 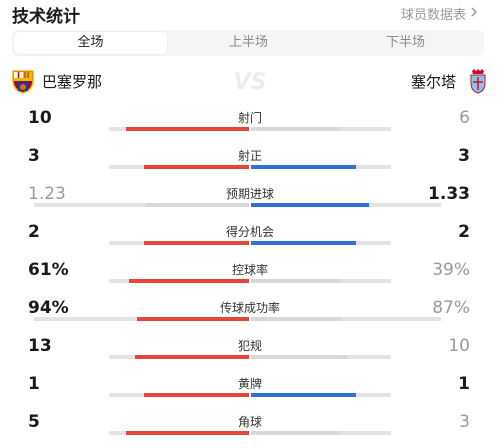 What do you see at coordinates (464, 384) in the screenshot?
I see `away-stat-value: 1` at bounding box center [464, 384].